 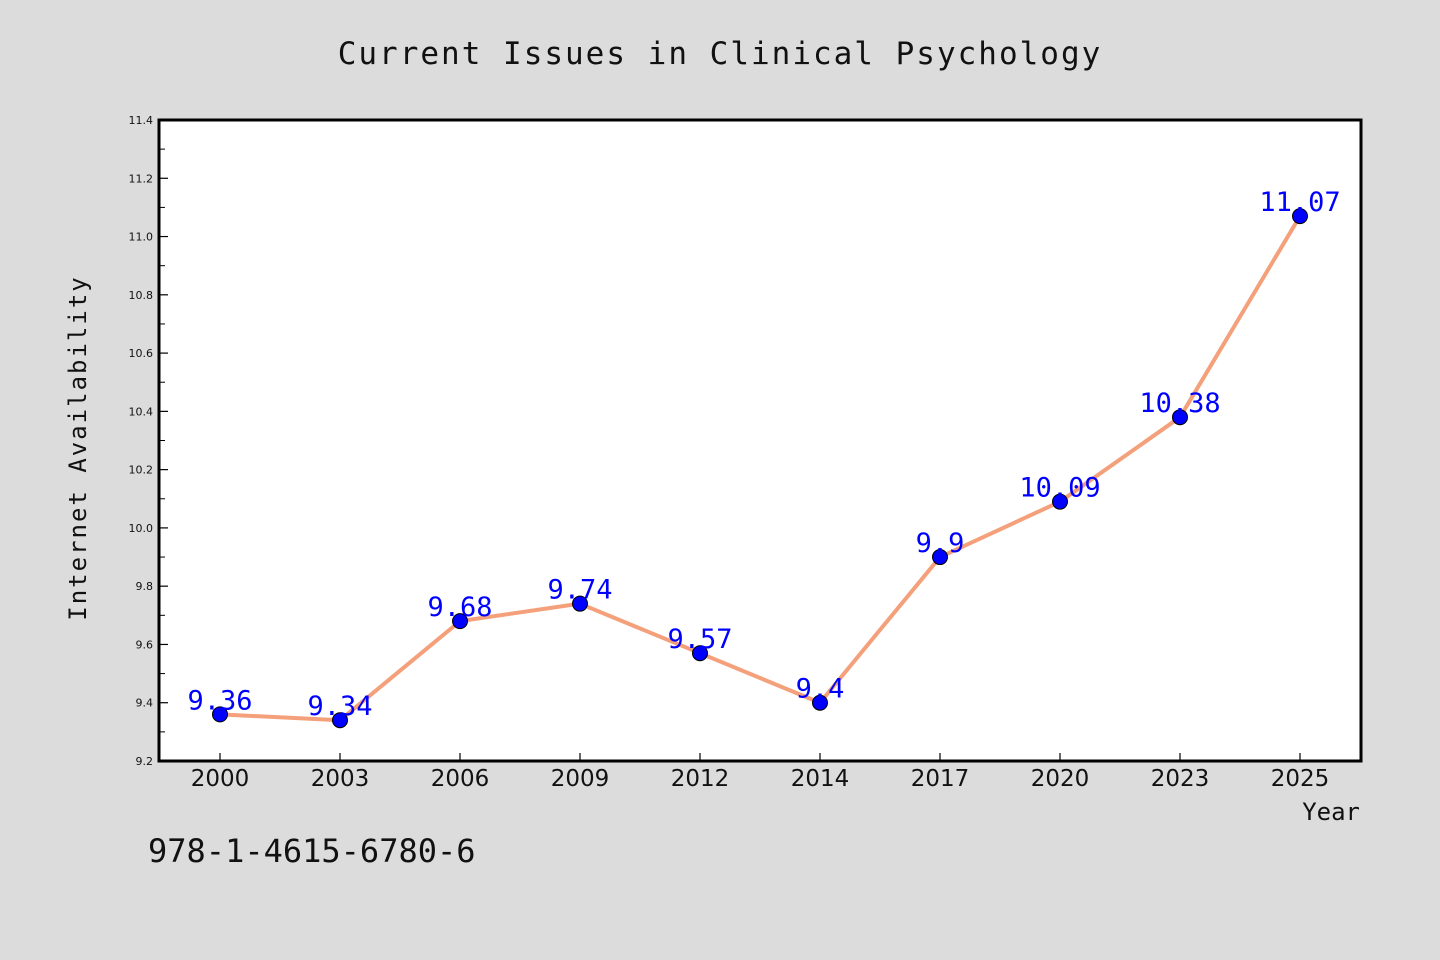 I want to click on x-tick-label: 2014, so click(x=820, y=779).